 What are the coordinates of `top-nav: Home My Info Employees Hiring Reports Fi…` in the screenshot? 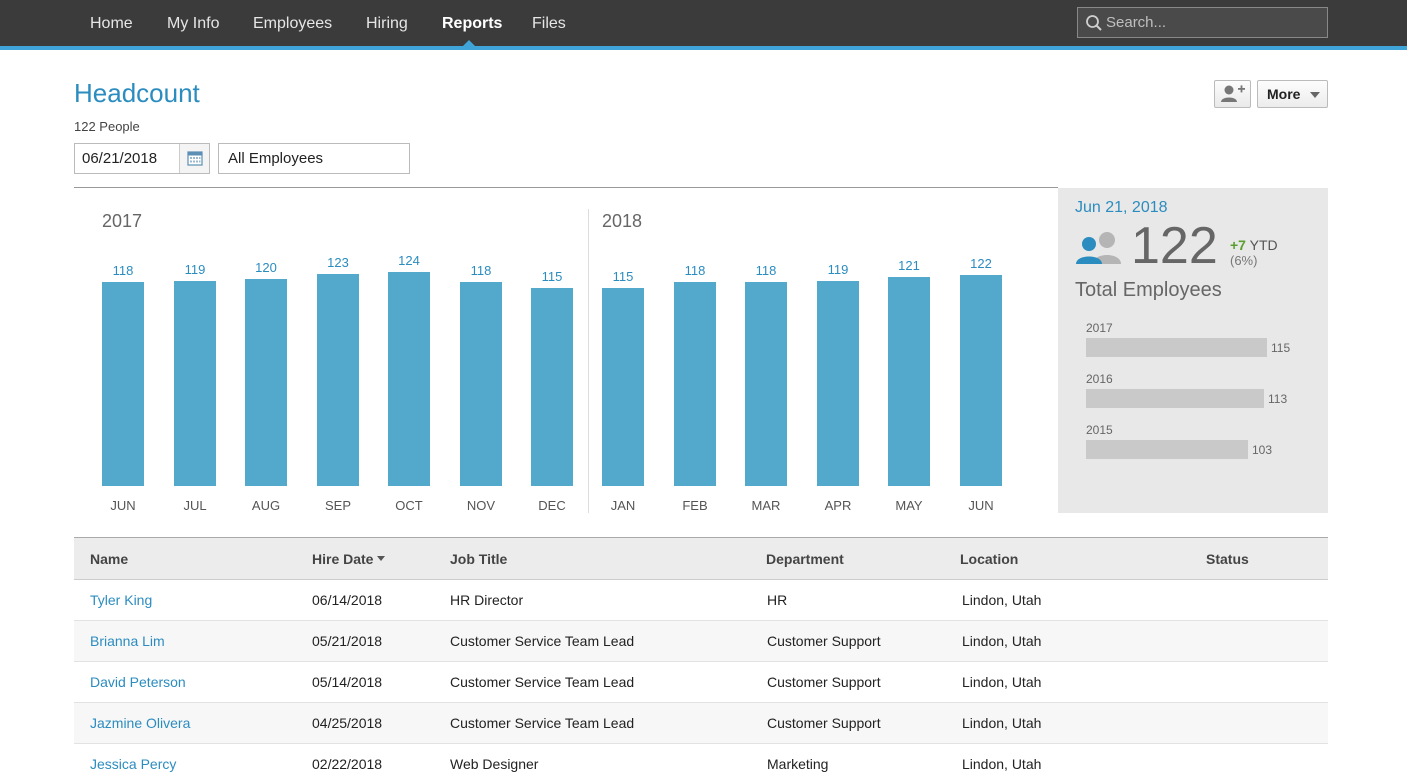 It's located at (703, 23).